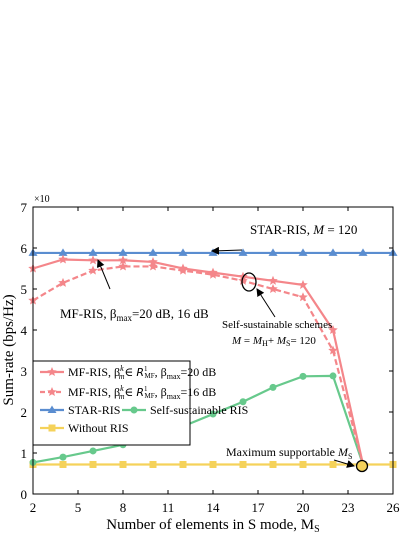  What do you see at coordinates (134, 410) in the screenshot?
I see `legend-circle-icon` at bounding box center [134, 410].